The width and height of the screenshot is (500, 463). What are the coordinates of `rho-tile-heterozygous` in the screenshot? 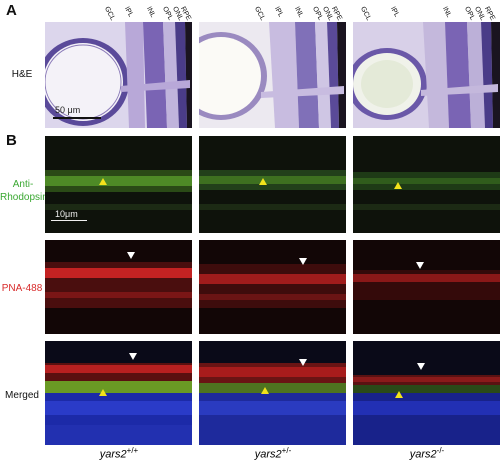 It's located at (272, 184).